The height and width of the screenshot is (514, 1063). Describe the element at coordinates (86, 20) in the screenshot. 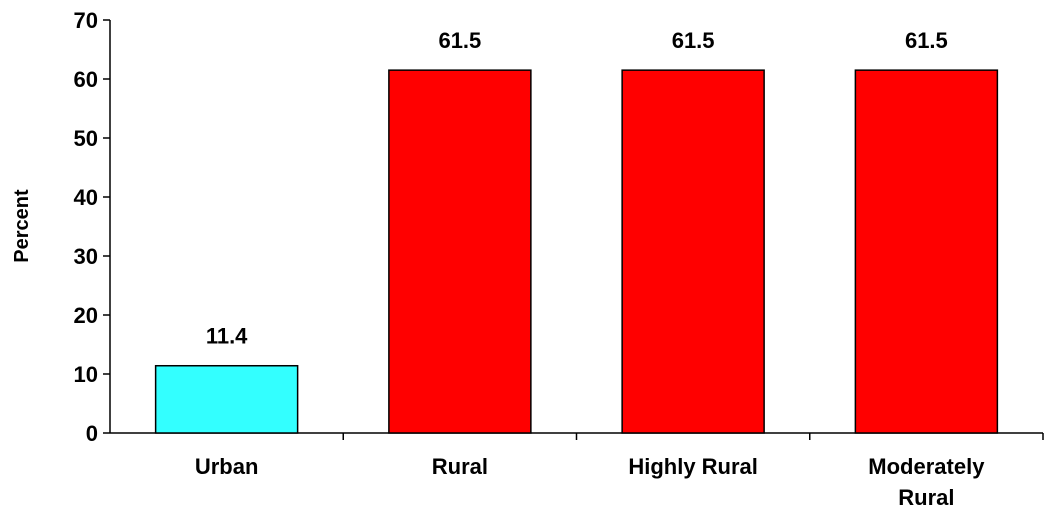

I see `y-tick-label: 70` at that location.